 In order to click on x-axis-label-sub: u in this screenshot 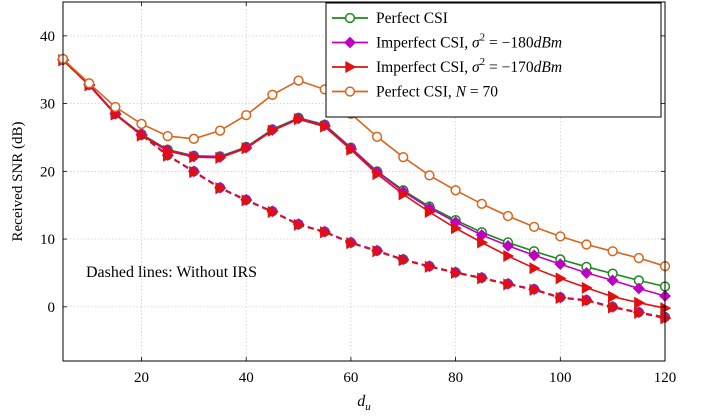, I will do `click(368, 407)`.